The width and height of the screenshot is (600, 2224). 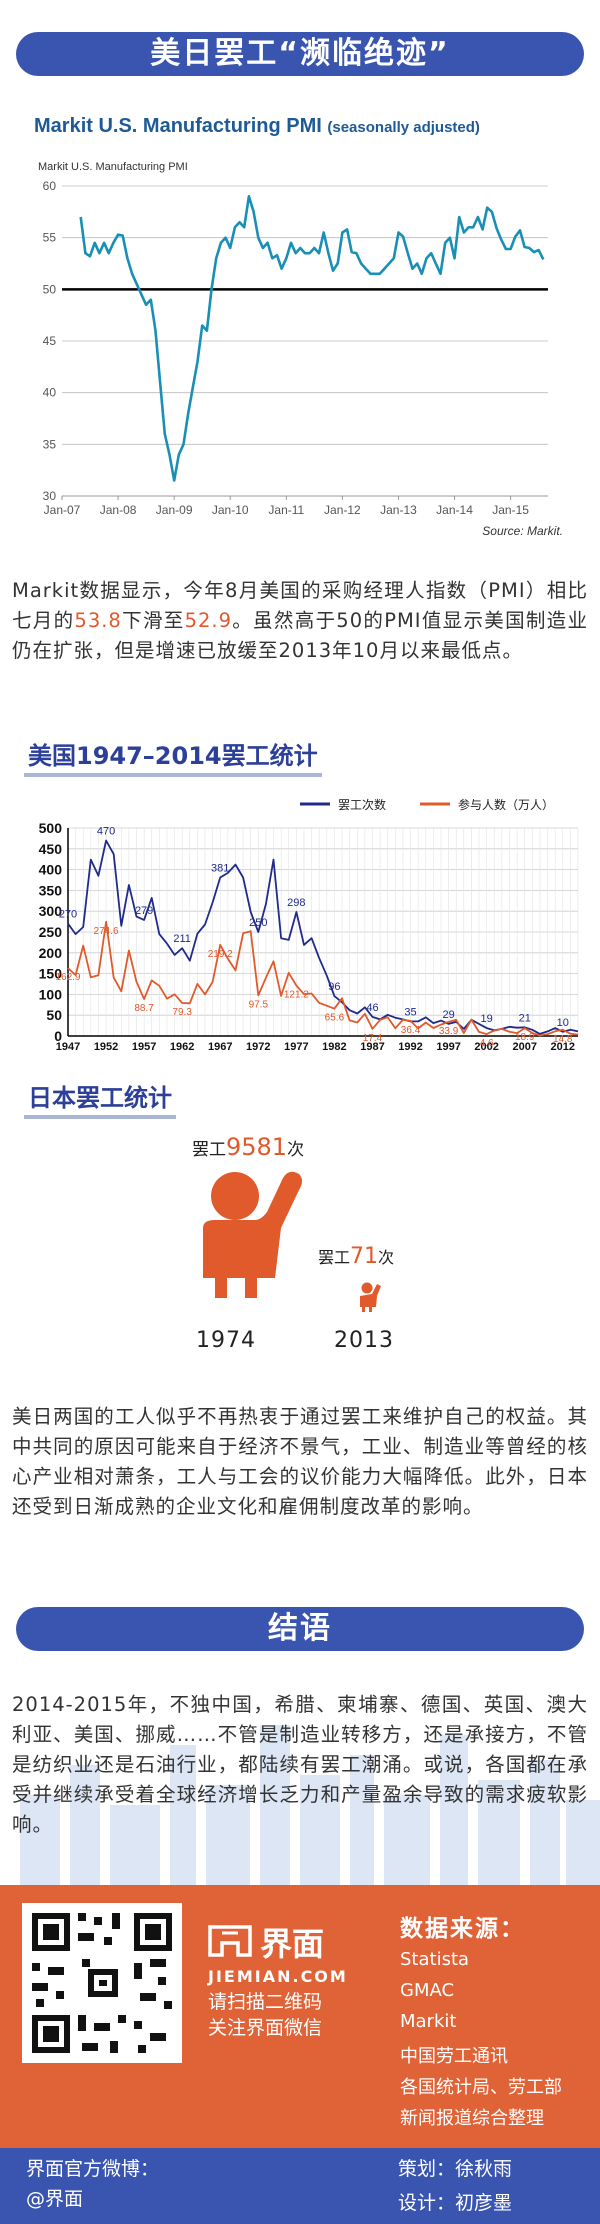 I want to click on pmi-x-tick-label: Jan-13, so click(x=398, y=510).